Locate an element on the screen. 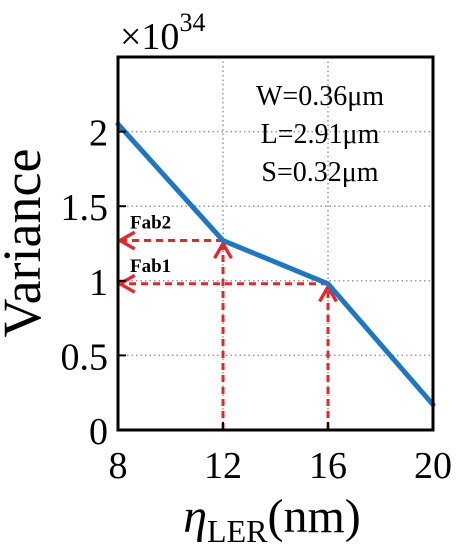  x-tick-label-2: 16 is located at coordinates (328, 466).